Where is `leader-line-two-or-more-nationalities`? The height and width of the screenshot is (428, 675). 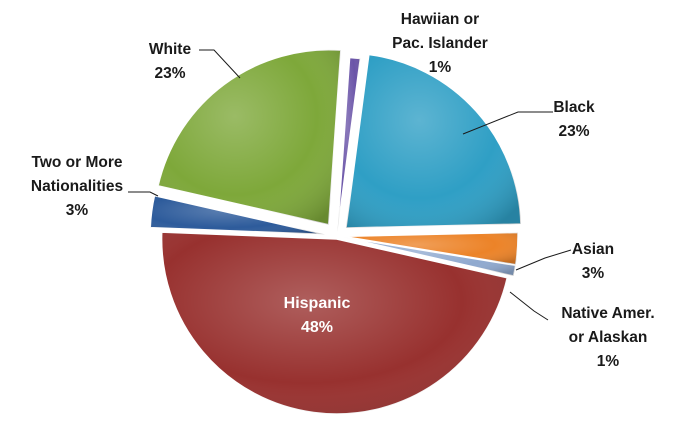 leader-line-two-or-more-nationalities is located at coordinates (143, 194).